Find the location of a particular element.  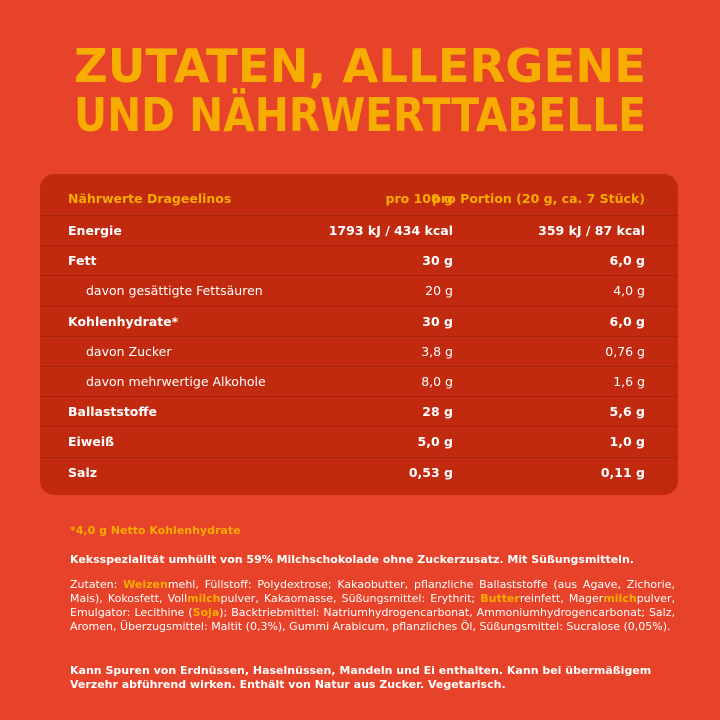

title-line: UND NÄHRWERTTABELLE is located at coordinates (360, 115).